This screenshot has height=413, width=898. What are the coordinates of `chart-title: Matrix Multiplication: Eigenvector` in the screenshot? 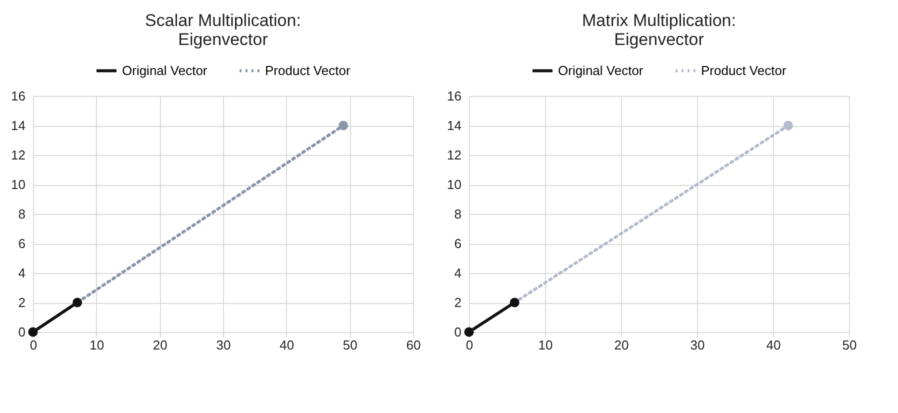 It's located at (659, 30).